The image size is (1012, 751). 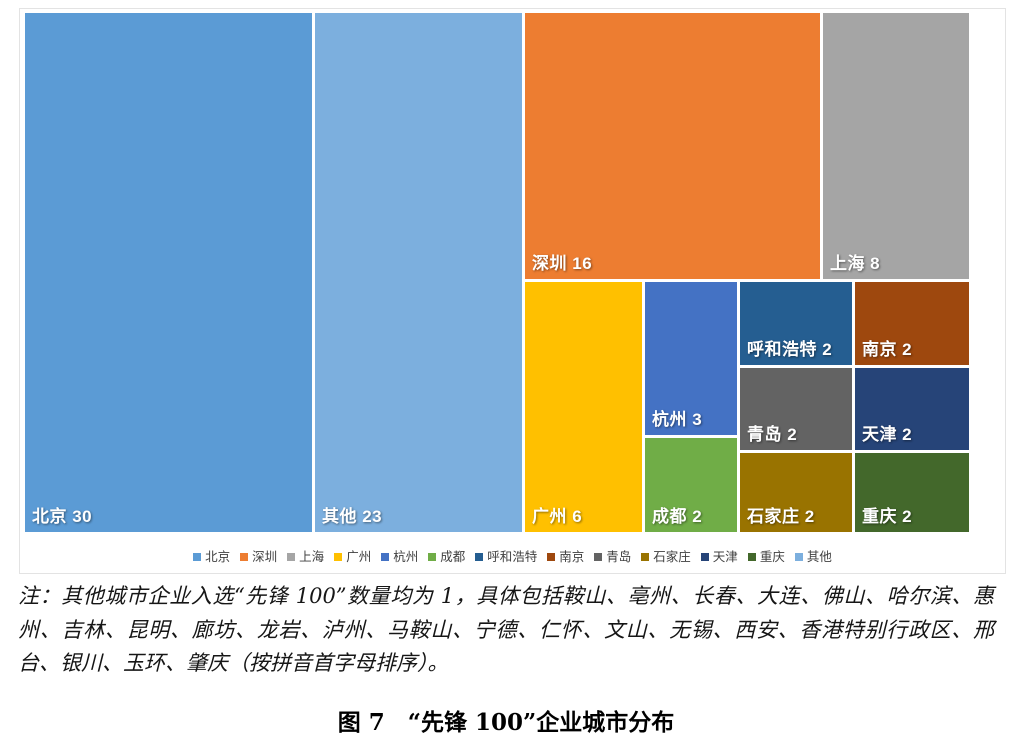 I want to click on treemap-tile-other: 其他 23, so click(x=418, y=272).